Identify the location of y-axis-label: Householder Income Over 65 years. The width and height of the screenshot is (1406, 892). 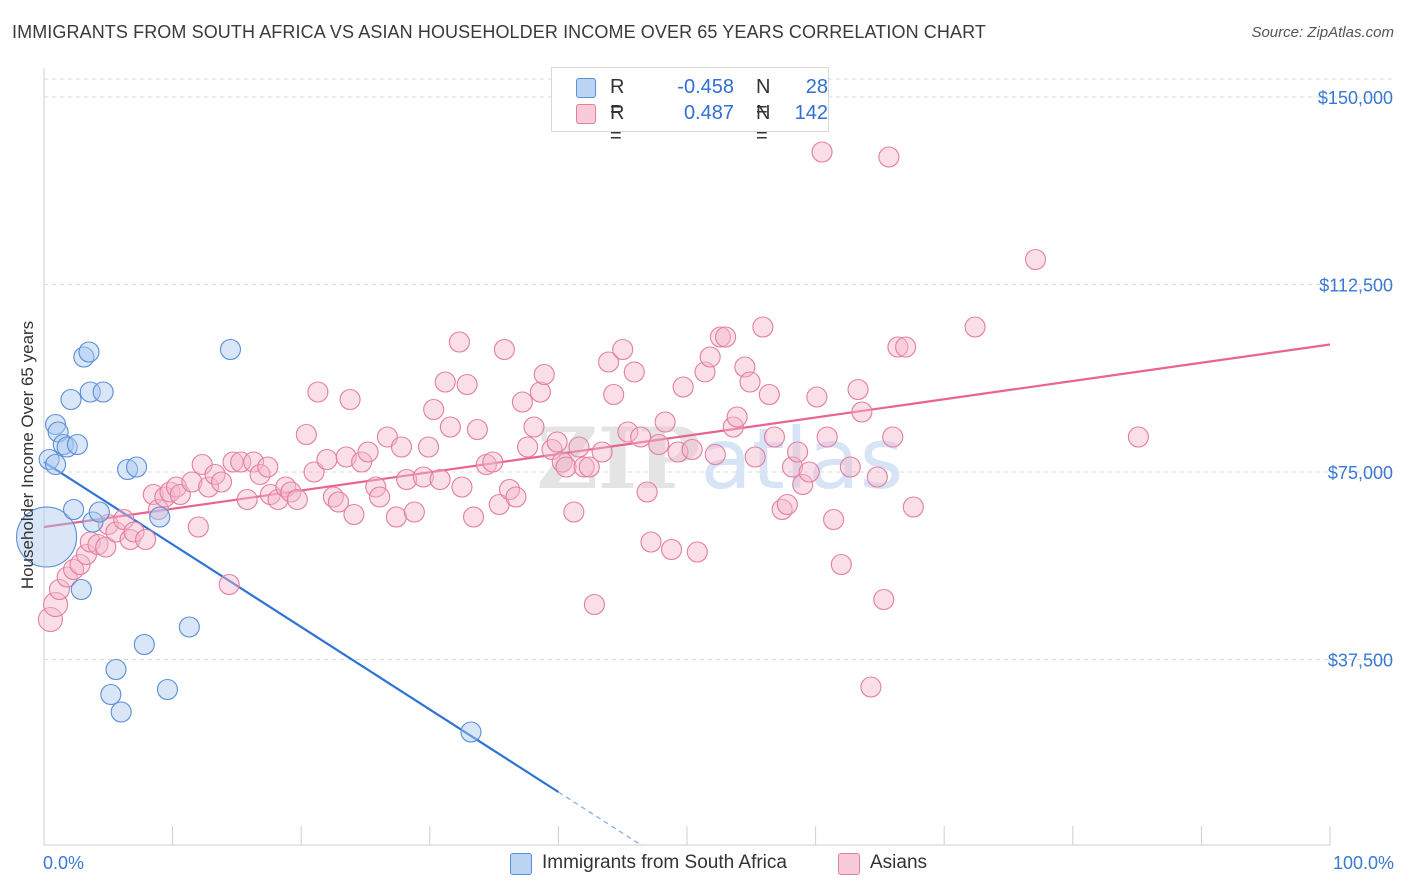
(27, 455).